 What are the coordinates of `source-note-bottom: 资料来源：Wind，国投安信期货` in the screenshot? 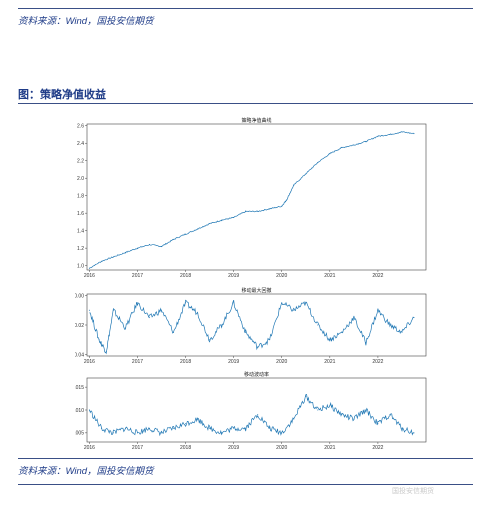 It's located at (86, 471).